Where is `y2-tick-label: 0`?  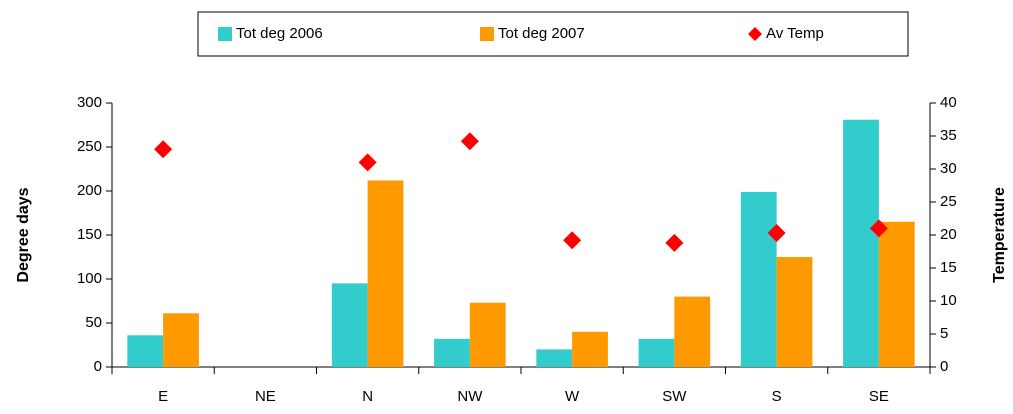 y2-tick-label: 0 is located at coordinates (944, 366).